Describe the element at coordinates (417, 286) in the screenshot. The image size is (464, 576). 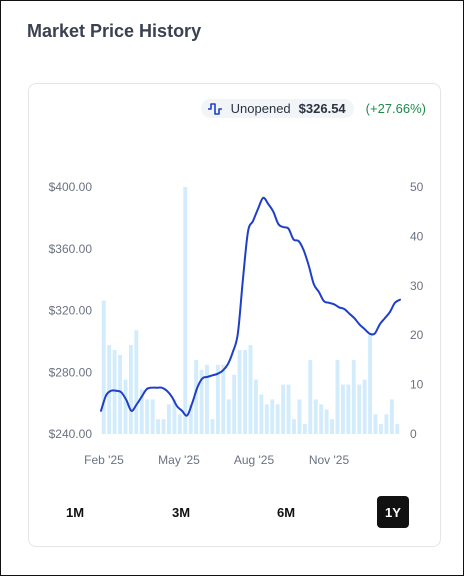
I see `right-axis-tick-label: 30` at that location.